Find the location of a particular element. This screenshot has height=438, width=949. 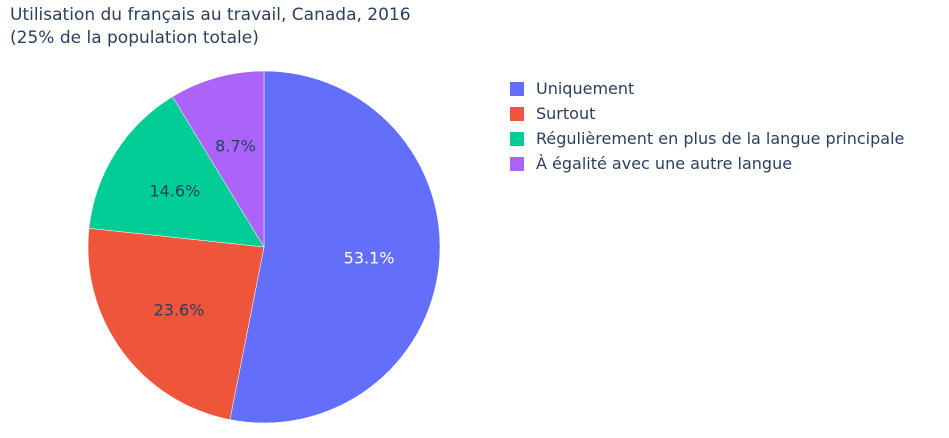

legend-swatch-surtout is located at coordinates (517, 113).